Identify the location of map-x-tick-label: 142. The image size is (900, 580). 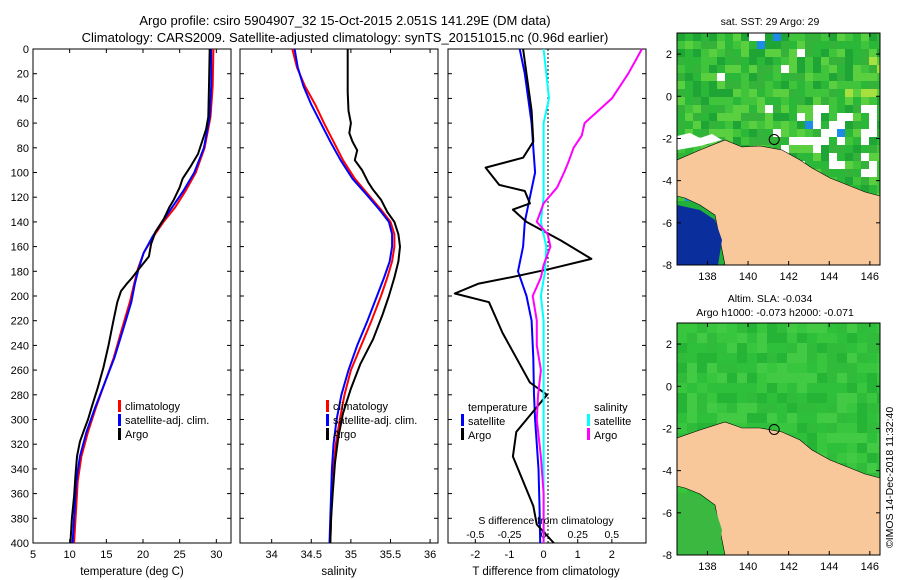
(788, 277).